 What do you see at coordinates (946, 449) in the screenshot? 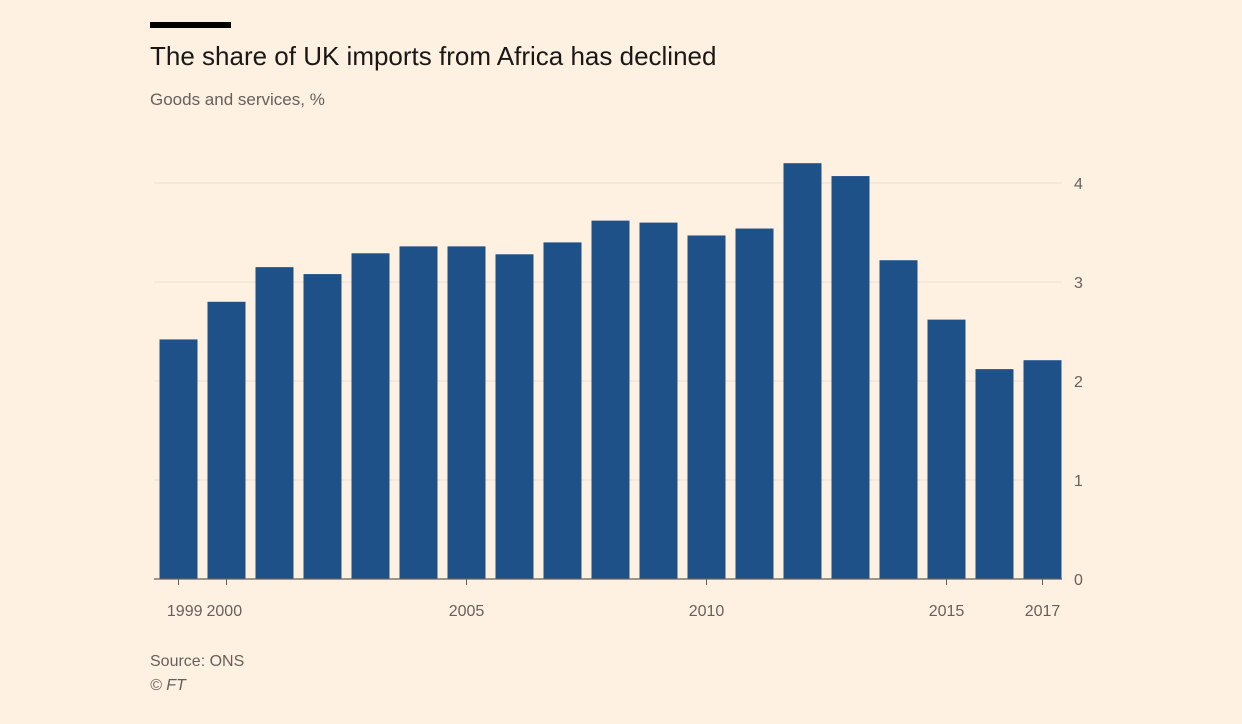
I see `bar-2015` at bounding box center [946, 449].